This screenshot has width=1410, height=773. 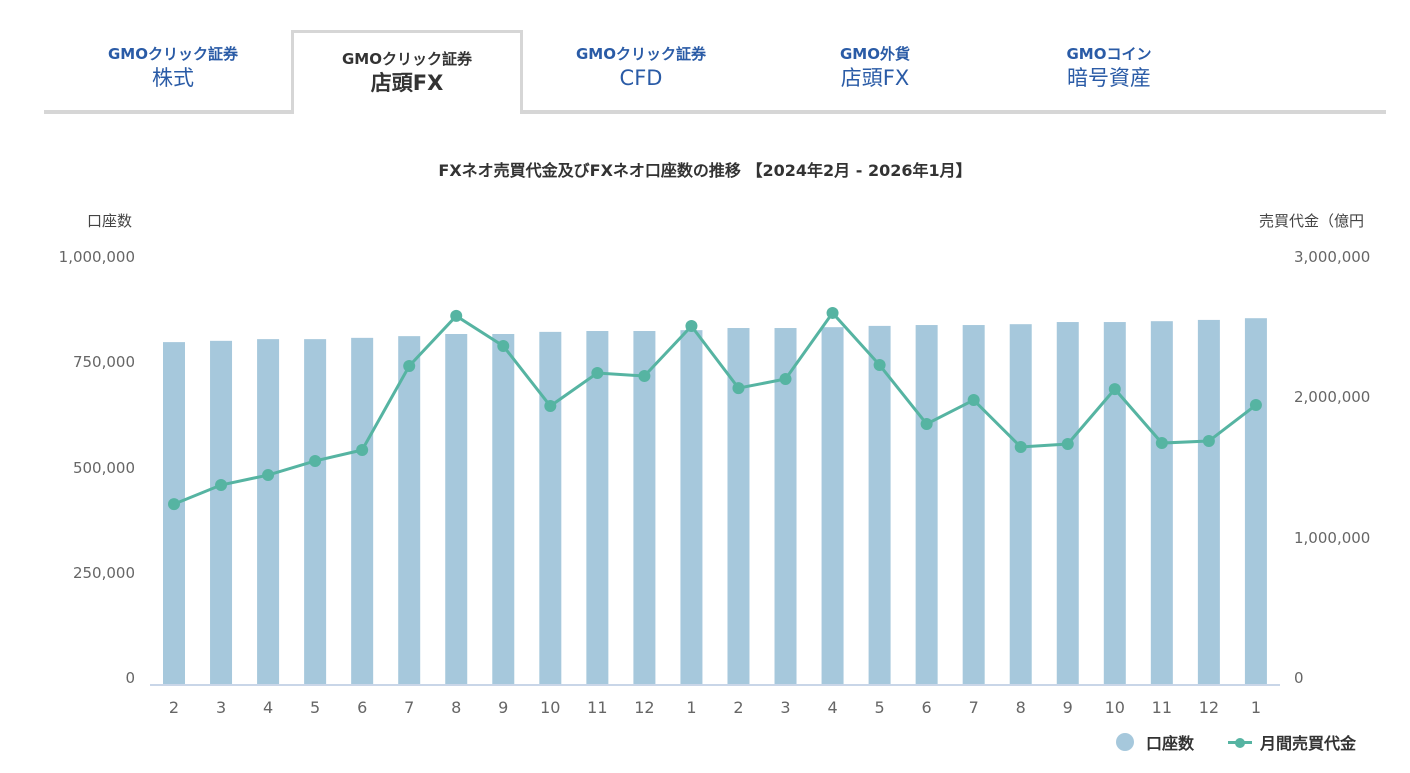 What do you see at coordinates (315, 707) in the screenshot?
I see `x-tick-label: 5` at bounding box center [315, 707].